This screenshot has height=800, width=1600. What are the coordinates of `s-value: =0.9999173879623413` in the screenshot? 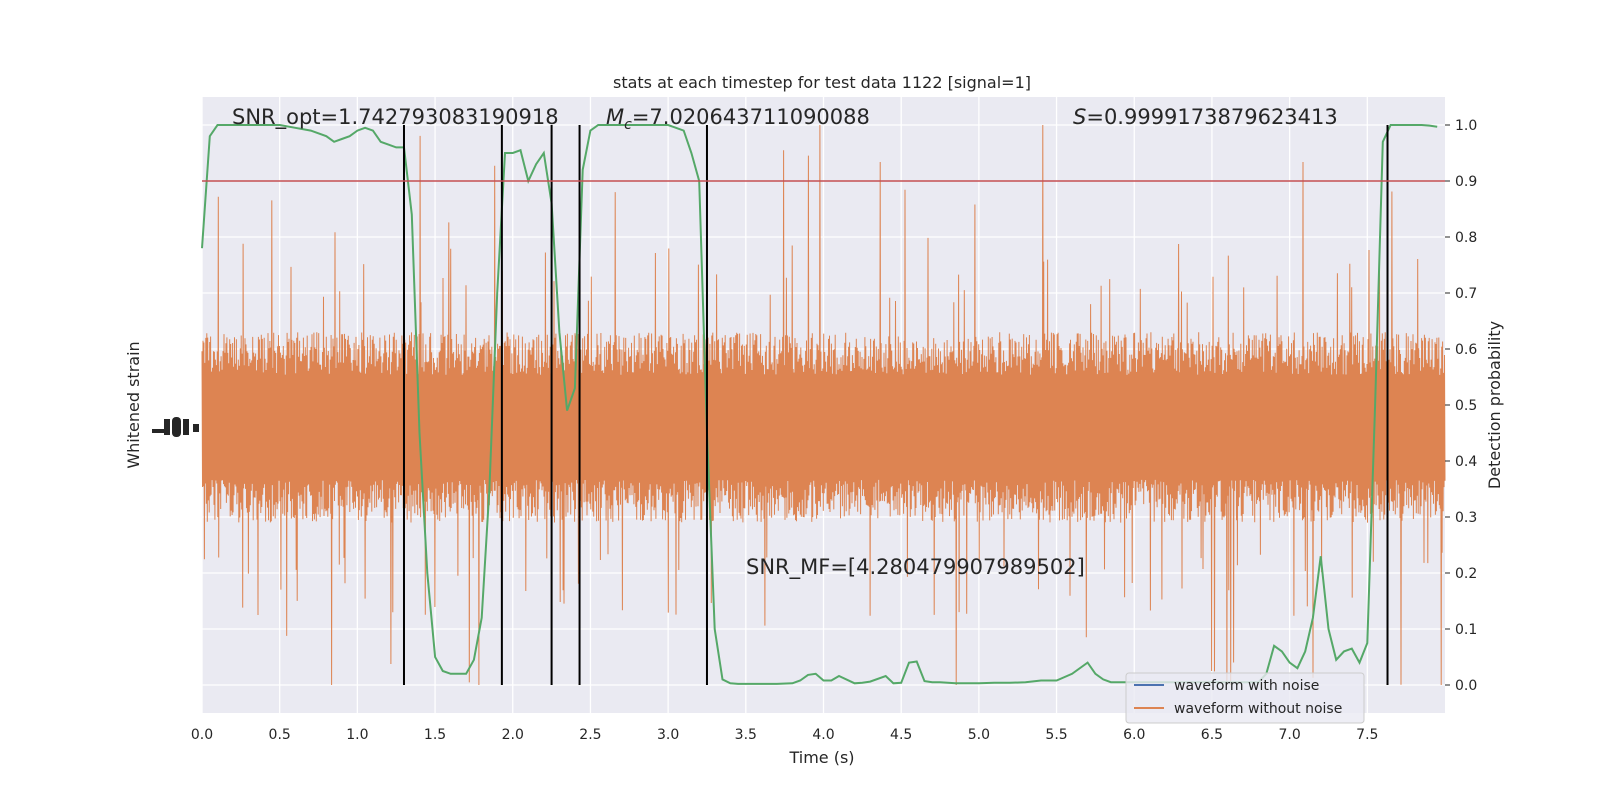 It's located at (1211, 117).